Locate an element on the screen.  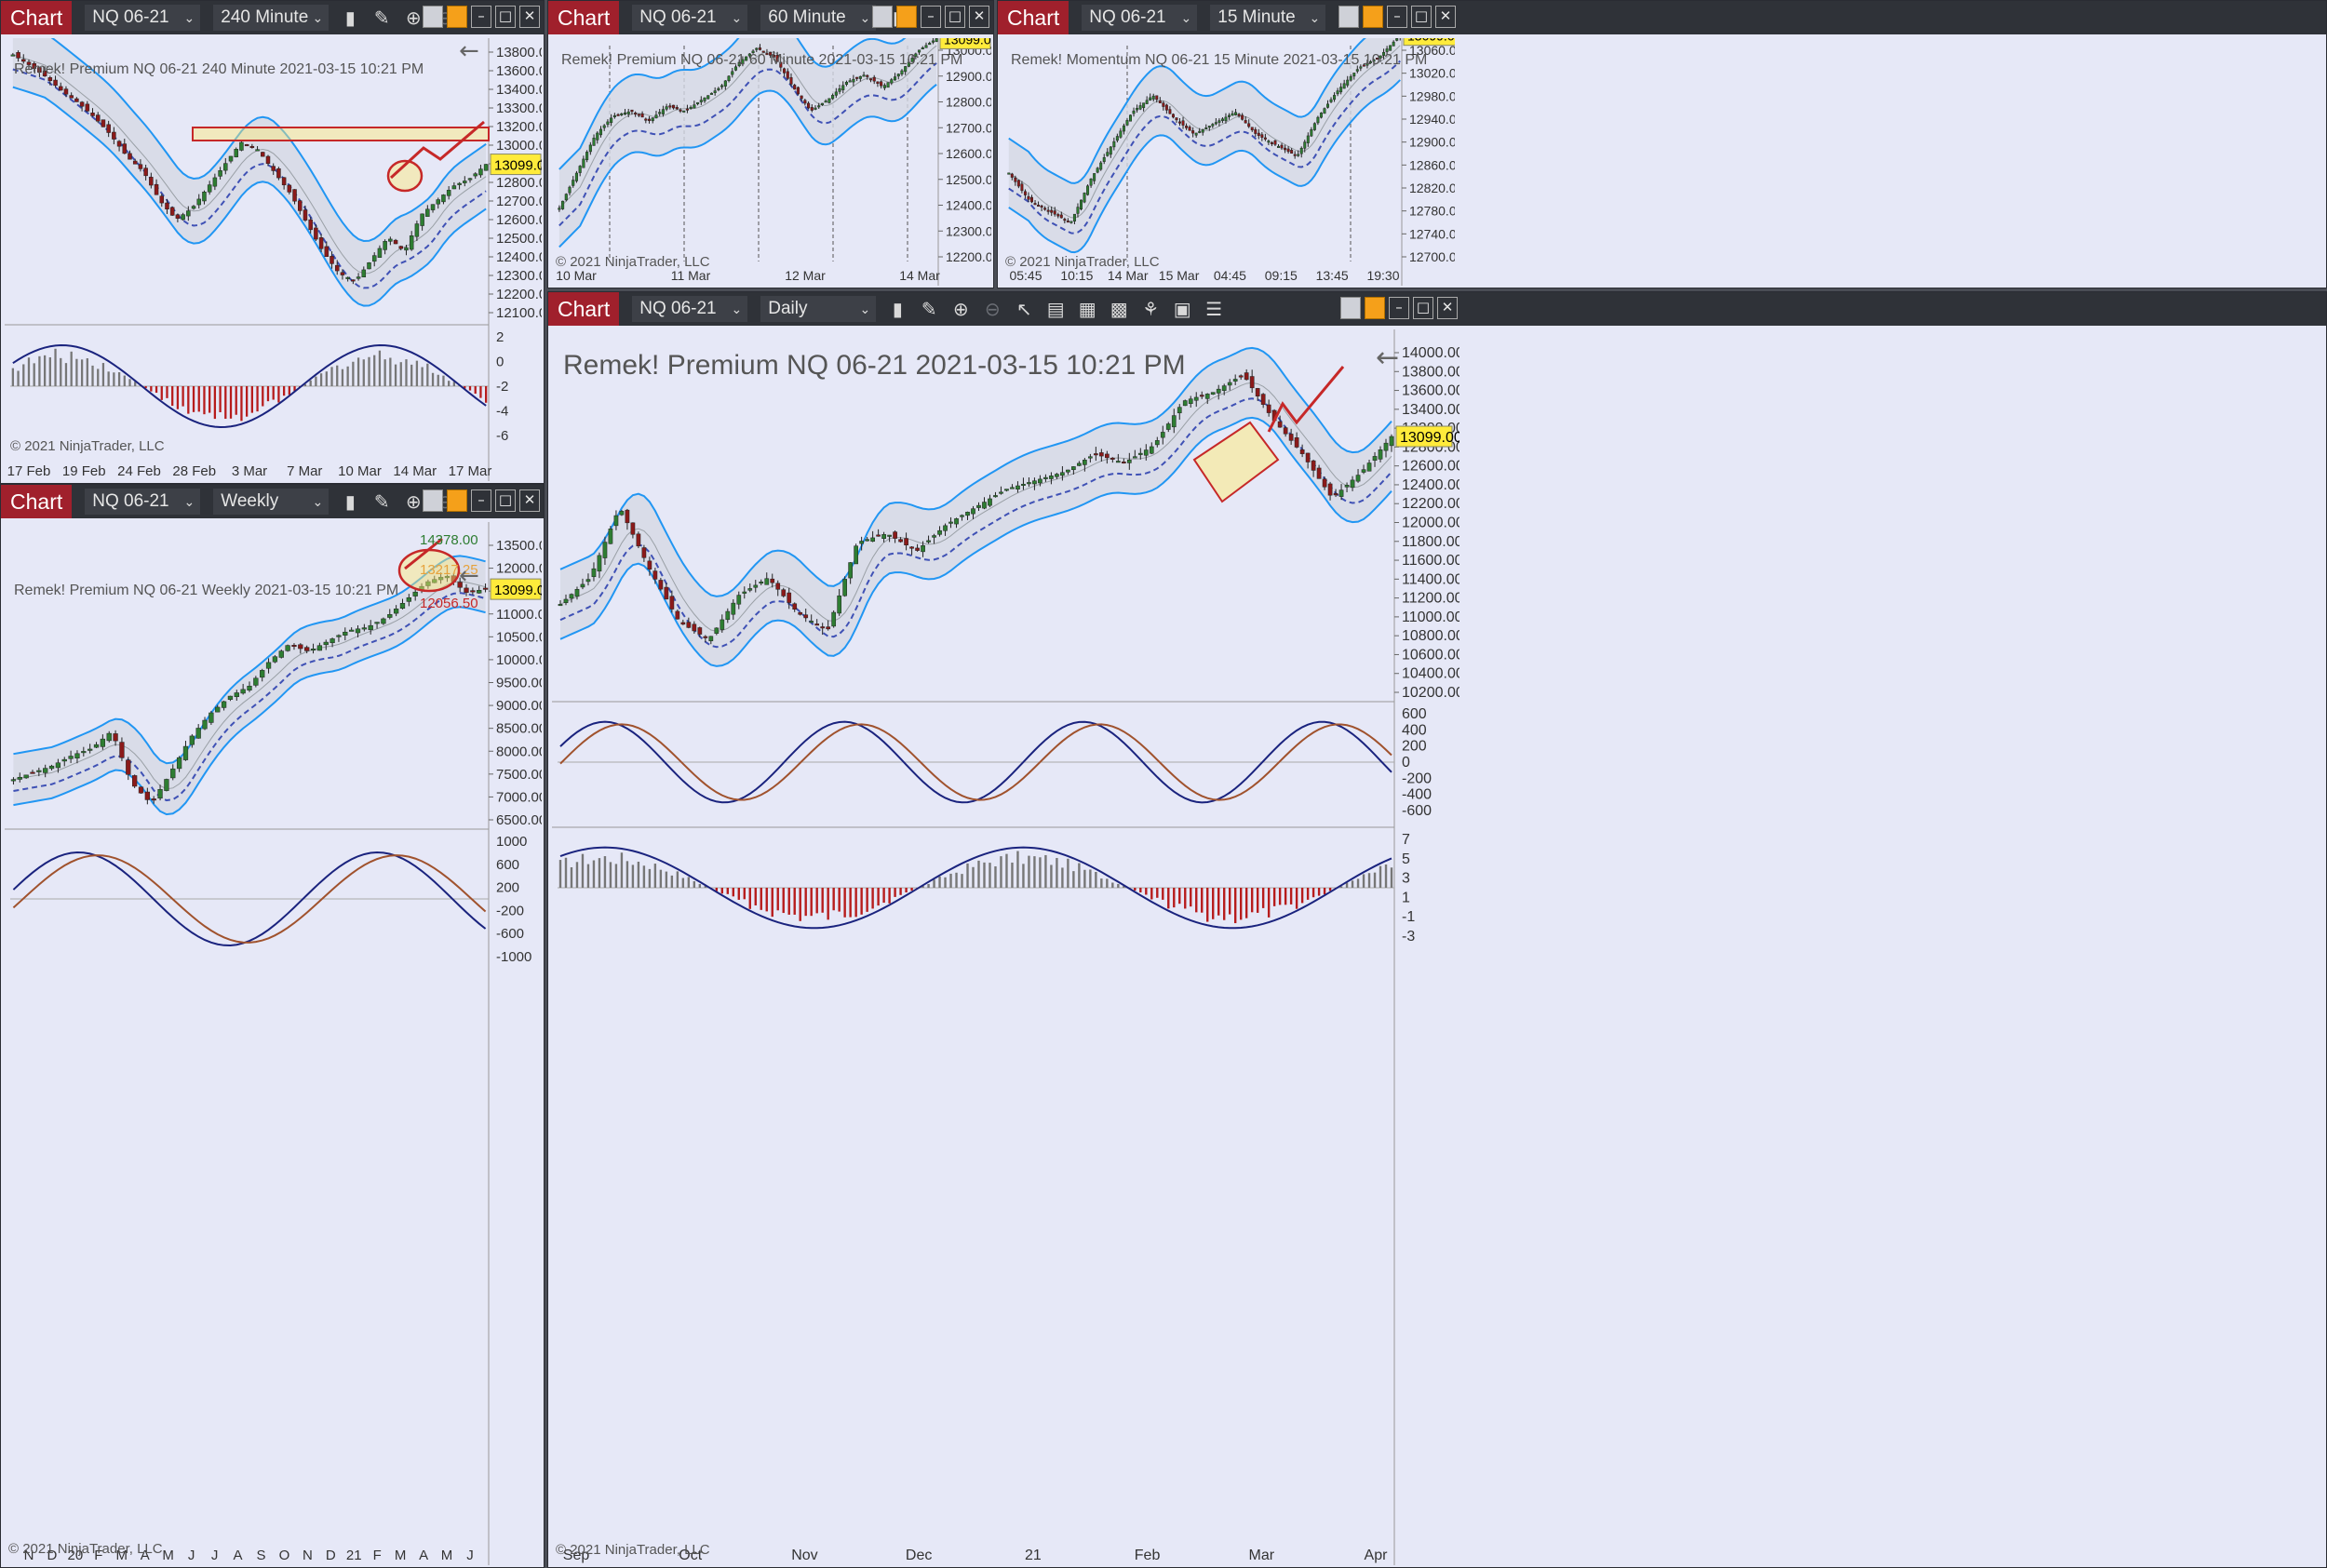
price-tick-label: 12200.00 is located at coordinates (519, 294).